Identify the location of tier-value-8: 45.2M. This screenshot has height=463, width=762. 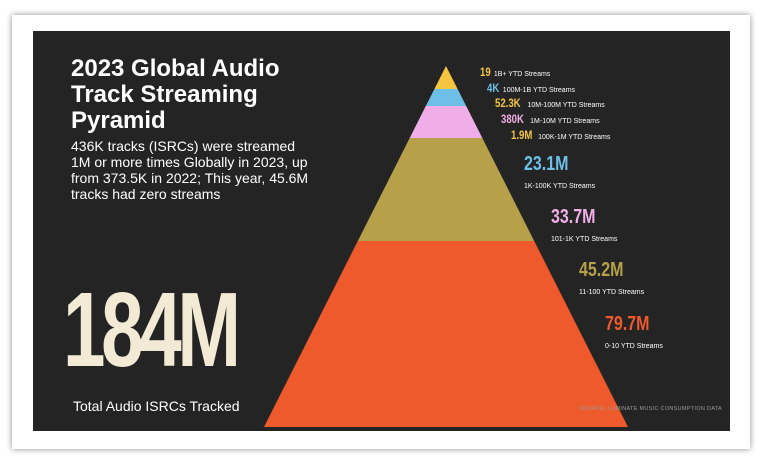
(601, 270).